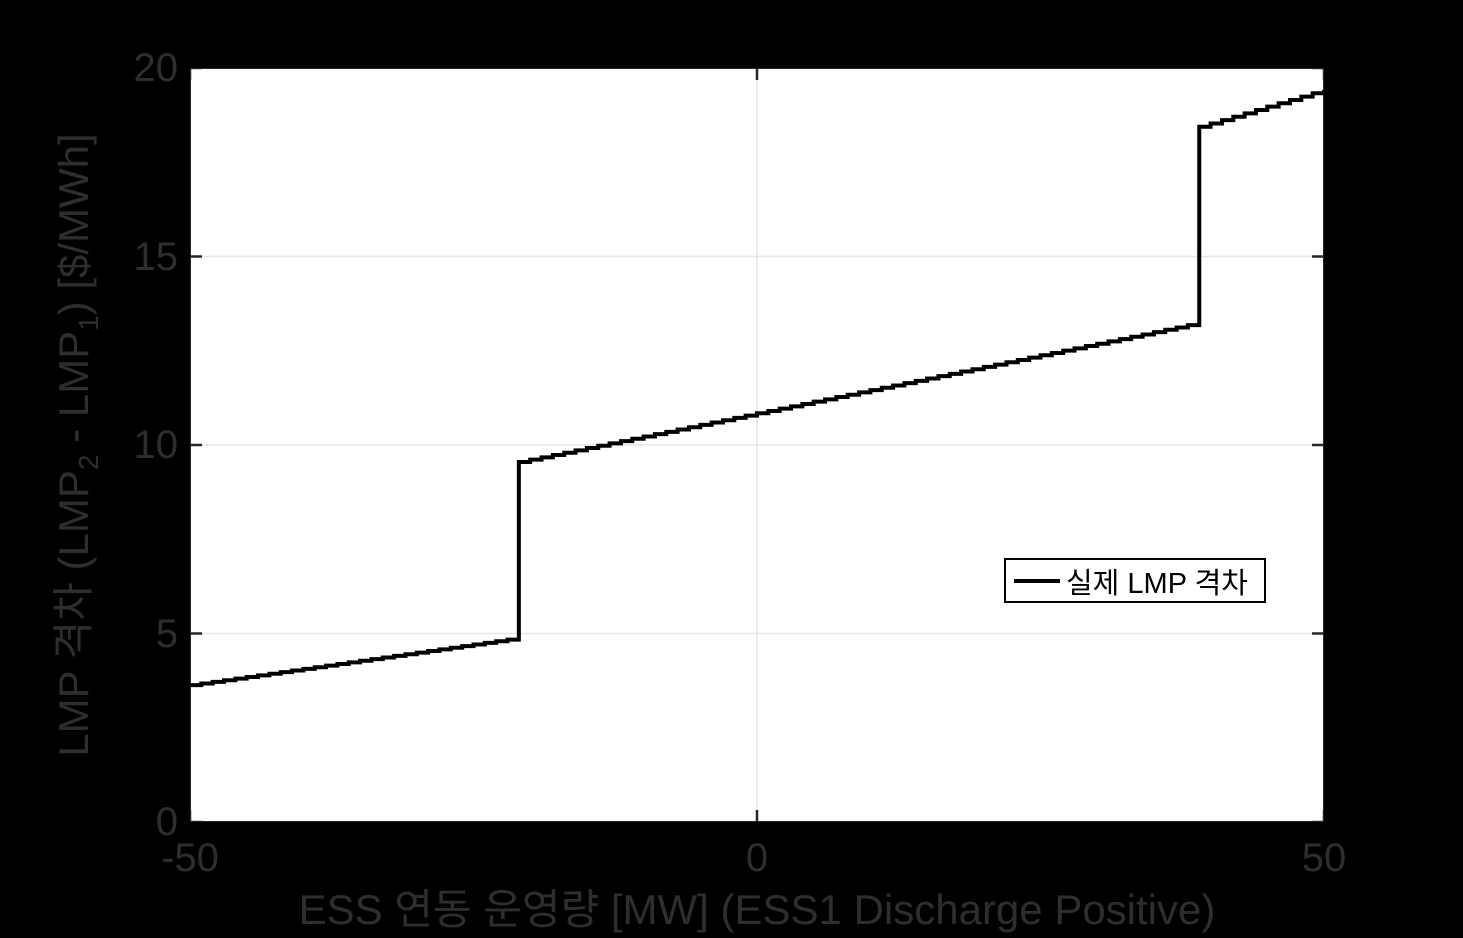 Image resolution: width=1463 pixels, height=938 pixels. Describe the element at coordinates (190, 858) in the screenshot. I see `x-tick-label: -50` at that location.